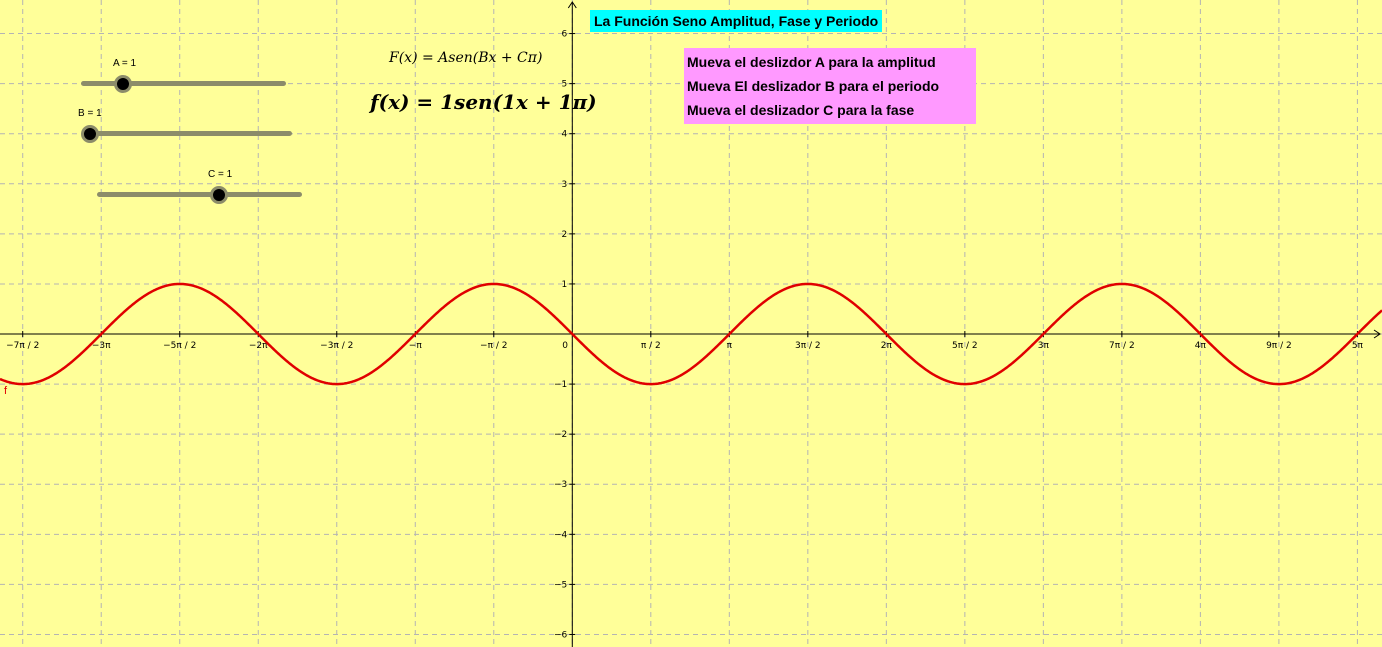  Describe the element at coordinates (561, 535) in the screenshot. I see `y-tick-label: −4` at that location.